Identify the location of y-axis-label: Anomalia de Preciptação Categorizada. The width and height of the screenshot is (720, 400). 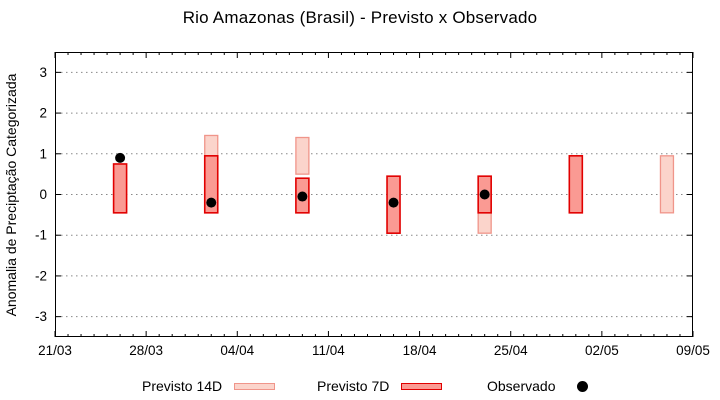
(11, 194).